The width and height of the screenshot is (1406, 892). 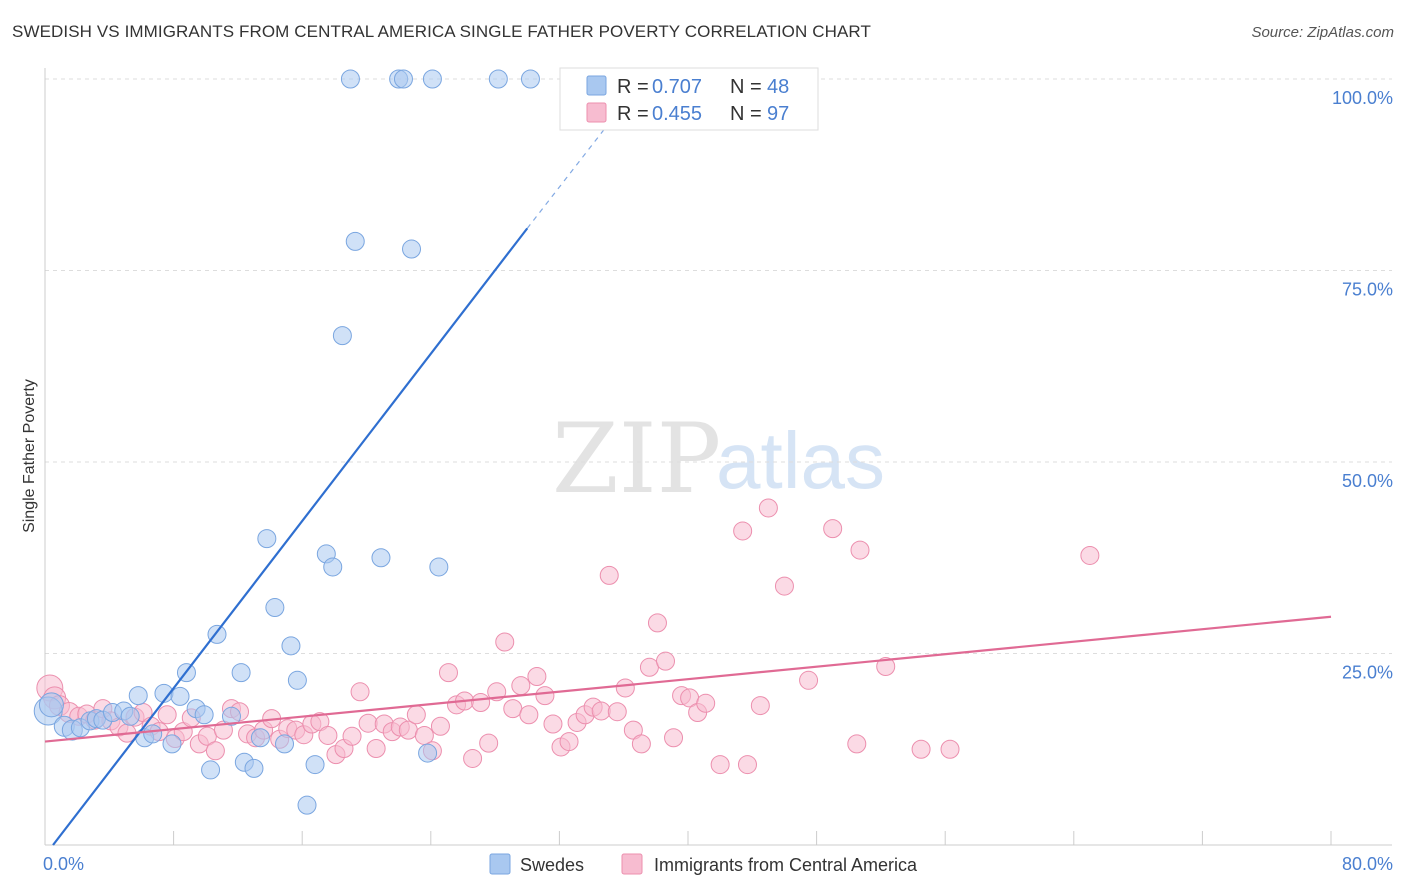 I want to click on stats-legend-swatch-swedes, so click(x=596, y=85).